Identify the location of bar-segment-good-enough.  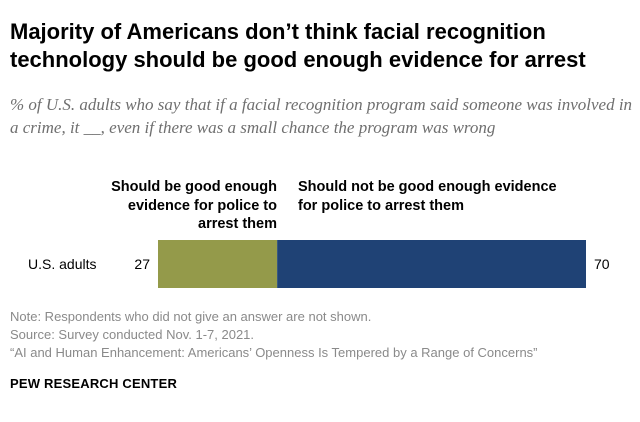
(218, 264).